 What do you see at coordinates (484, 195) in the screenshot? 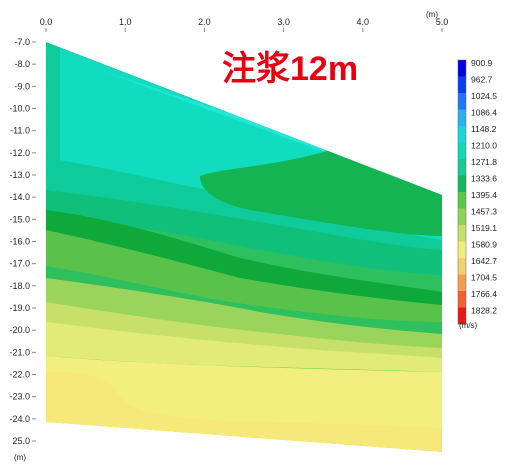
I see `colorbar-tick-label: 1395.4` at bounding box center [484, 195].